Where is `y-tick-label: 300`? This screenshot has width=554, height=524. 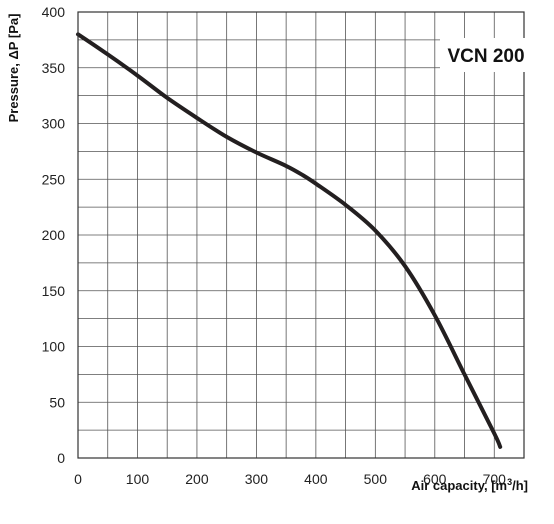
y-tick-label: 300 is located at coordinates (54, 124).